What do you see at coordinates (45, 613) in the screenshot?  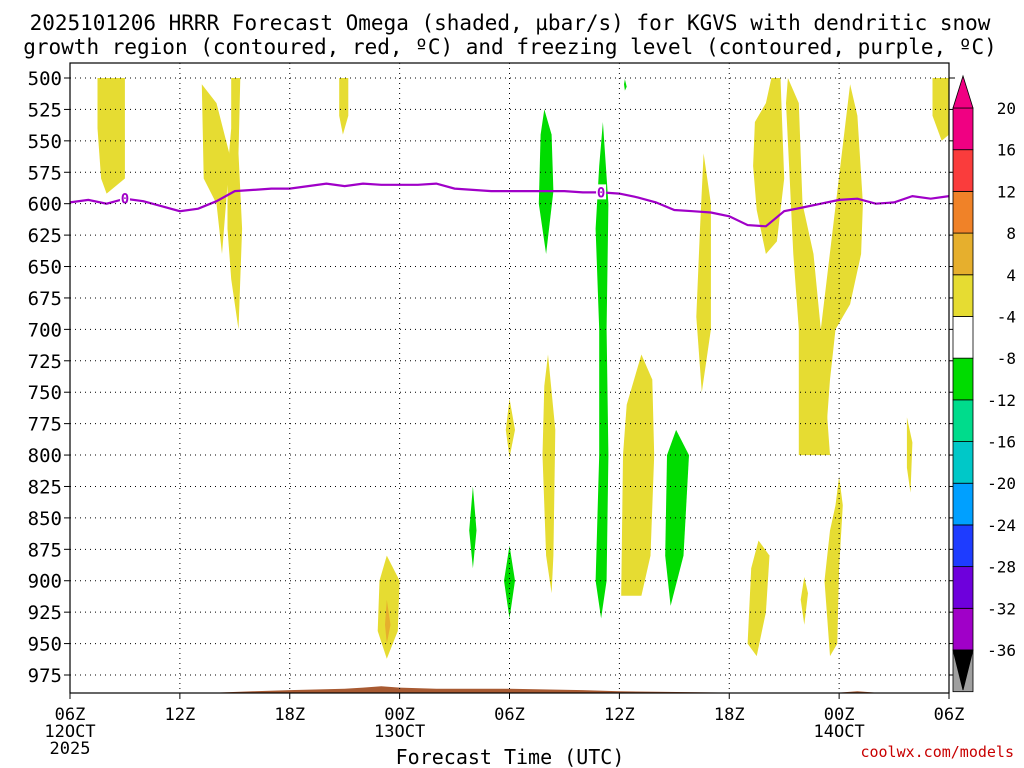 I see `y-tick-label-17: 925` at bounding box center [45, 613].